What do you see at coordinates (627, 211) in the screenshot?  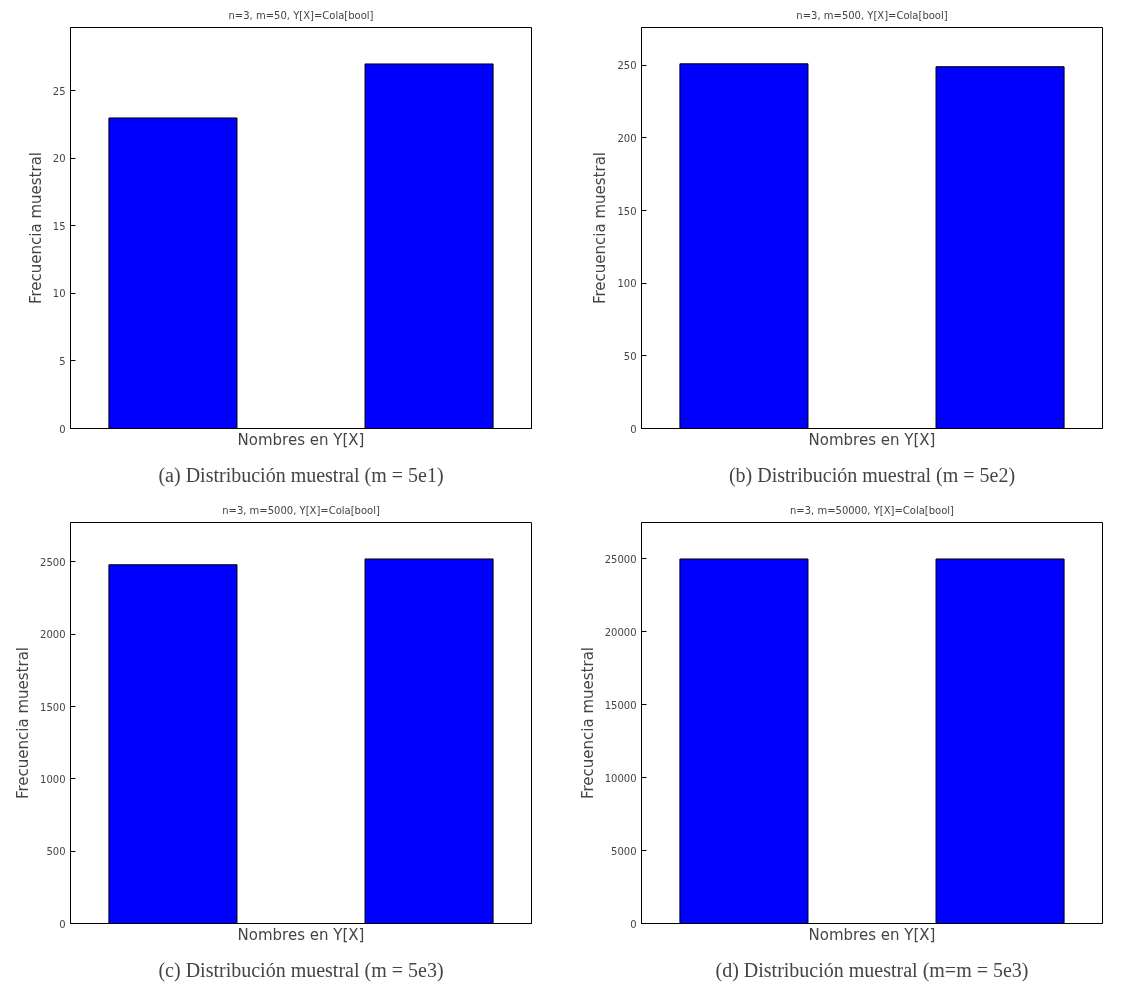 I see `y-tick-label: 150` at bounding box center [627, 211].